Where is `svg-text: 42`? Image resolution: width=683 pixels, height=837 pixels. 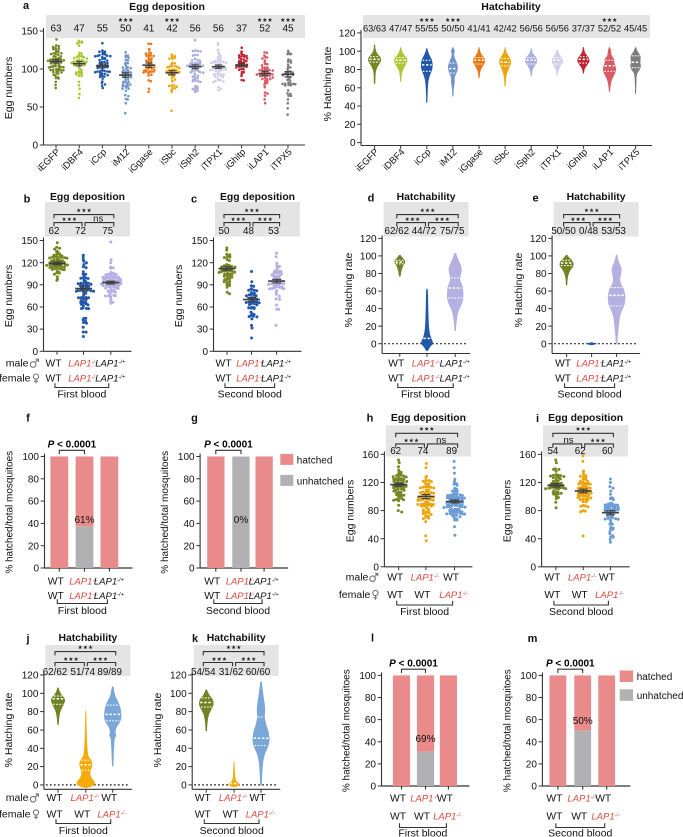
svg-text: 42 is located at coordinates (172, 29).